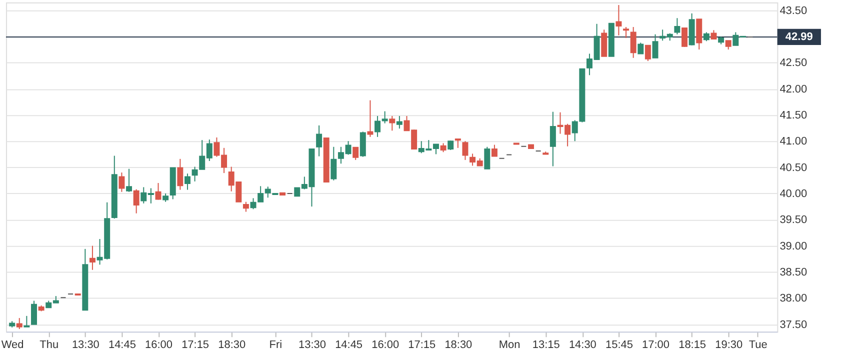  I want to click on x-tick-label: 13:15, so click(546, 345).